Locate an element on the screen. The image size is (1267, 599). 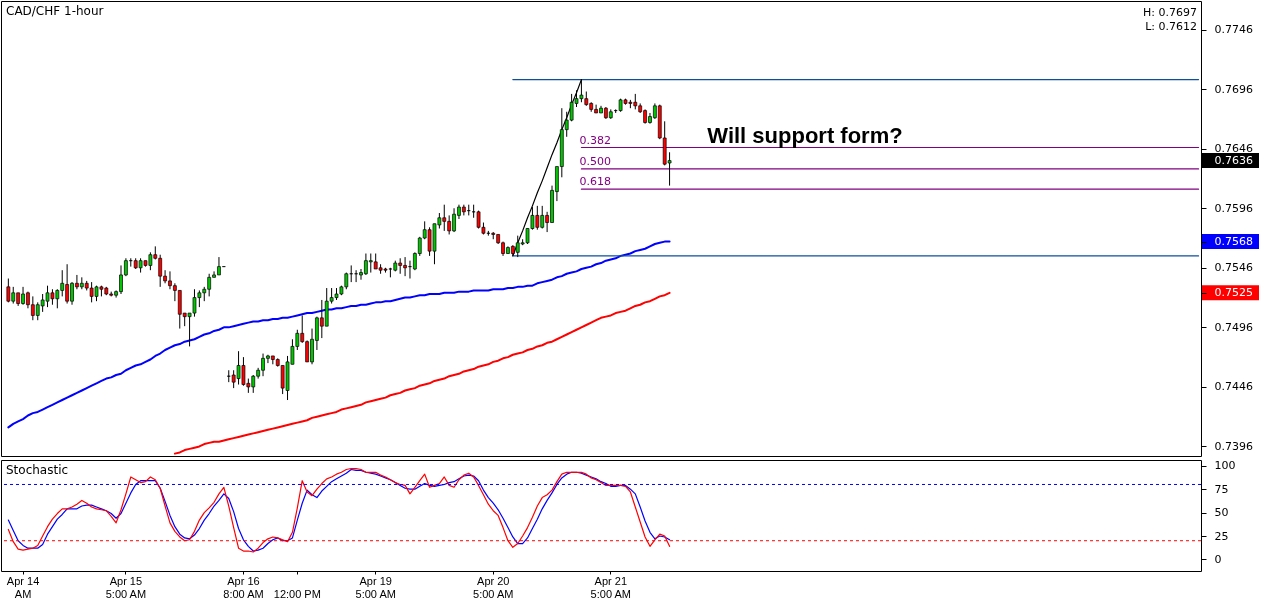
annotation: L: 0.7612 is located at coordinates (1171, 26).